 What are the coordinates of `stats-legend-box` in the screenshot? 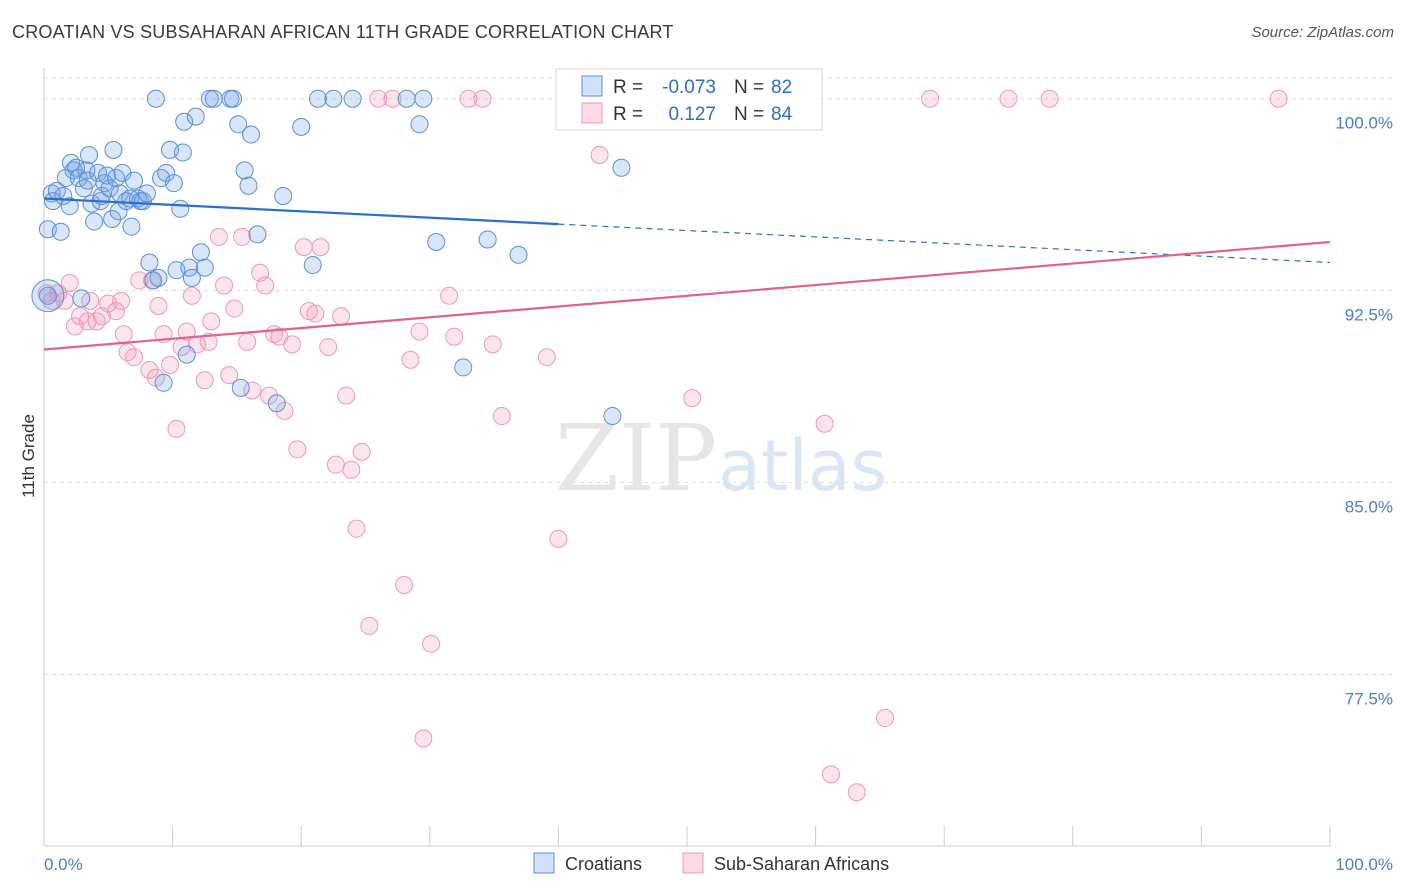 It's located at (689, 99).